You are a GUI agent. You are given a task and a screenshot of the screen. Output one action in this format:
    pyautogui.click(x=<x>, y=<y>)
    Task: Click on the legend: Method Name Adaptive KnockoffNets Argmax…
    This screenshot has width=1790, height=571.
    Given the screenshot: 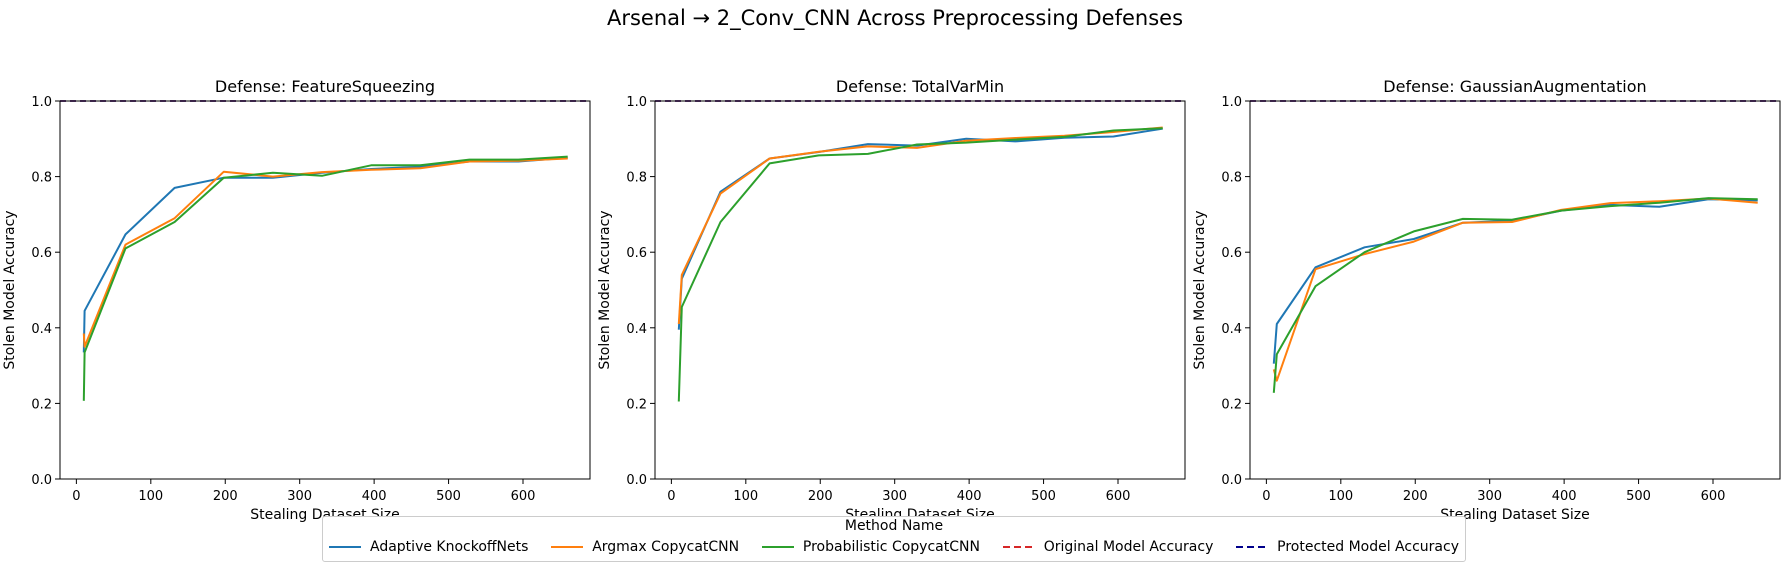 What is the action you would take?
    pyautogui.click(x=894, y=539)
    